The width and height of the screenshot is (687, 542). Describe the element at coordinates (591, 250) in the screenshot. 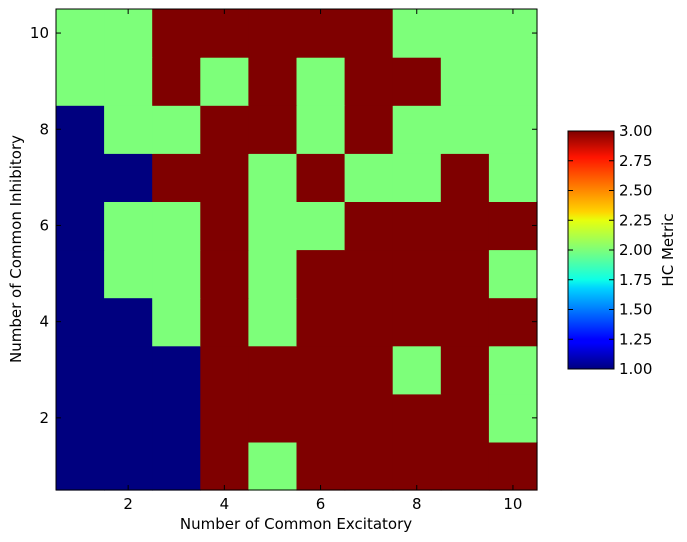

I see `colorbar-gradient` at that location.